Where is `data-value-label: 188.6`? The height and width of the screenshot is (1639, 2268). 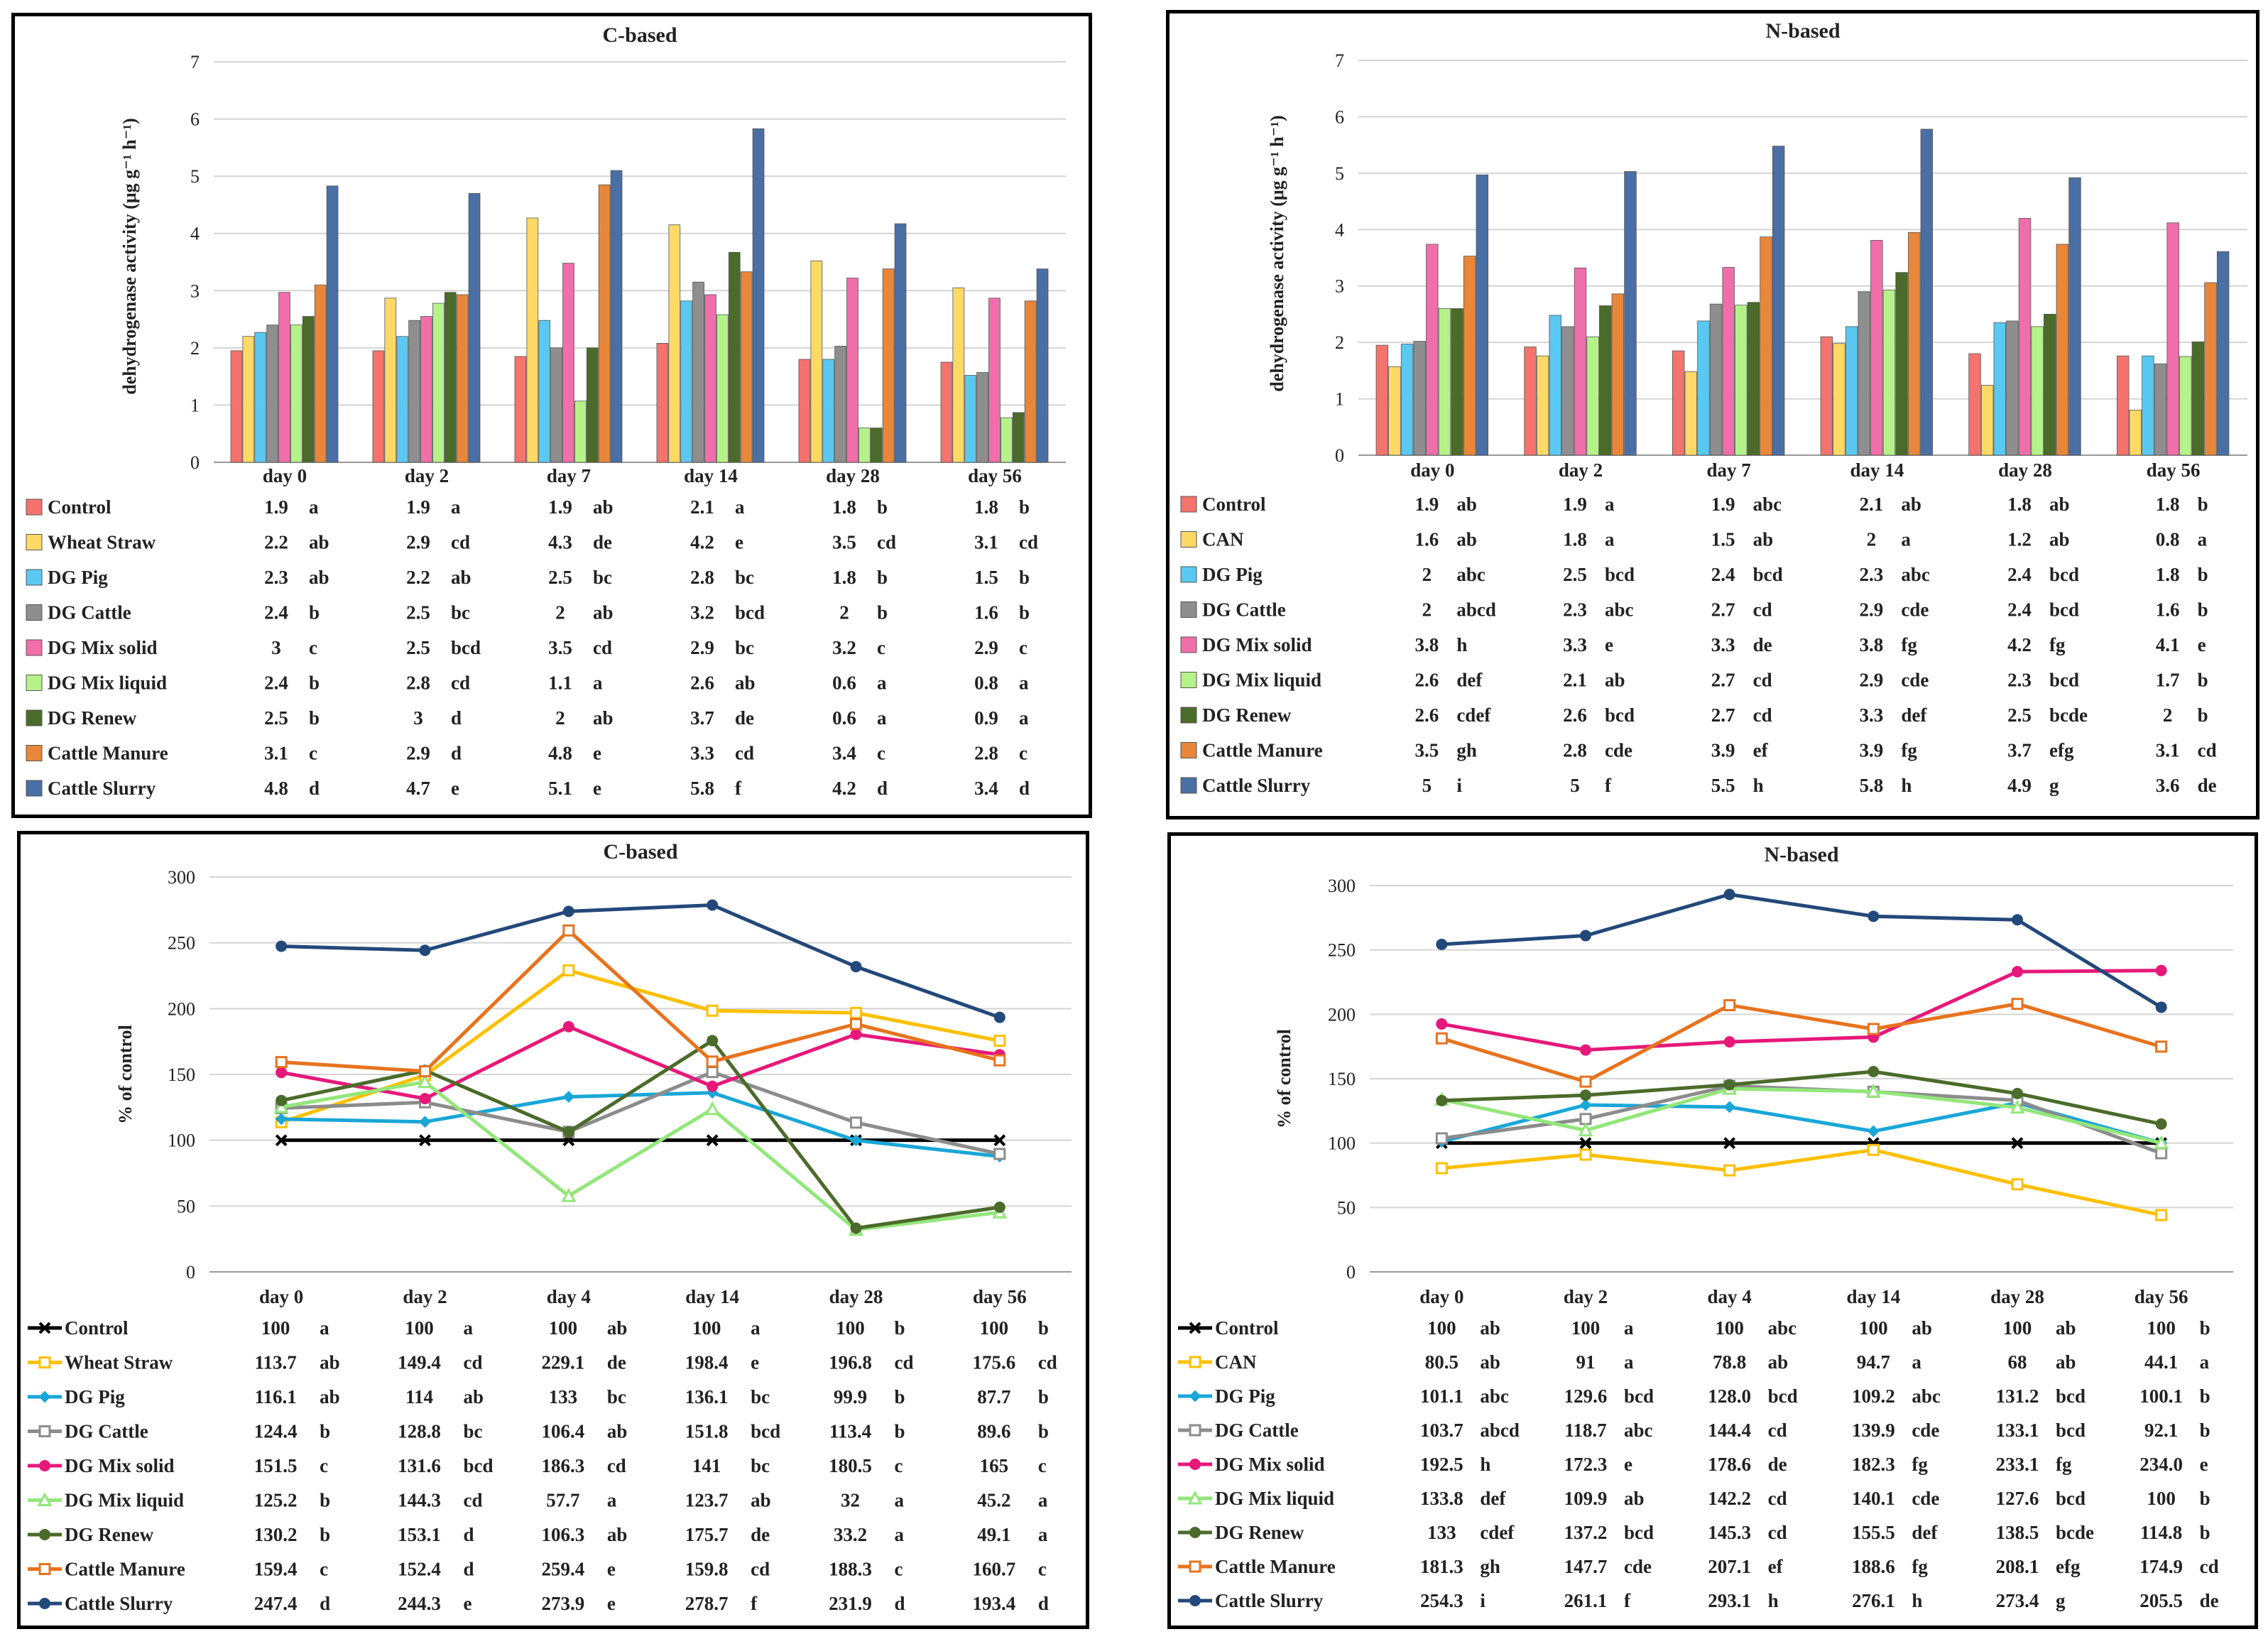 data-value-label: 188.6 is located at coordinates (1874, 1566).